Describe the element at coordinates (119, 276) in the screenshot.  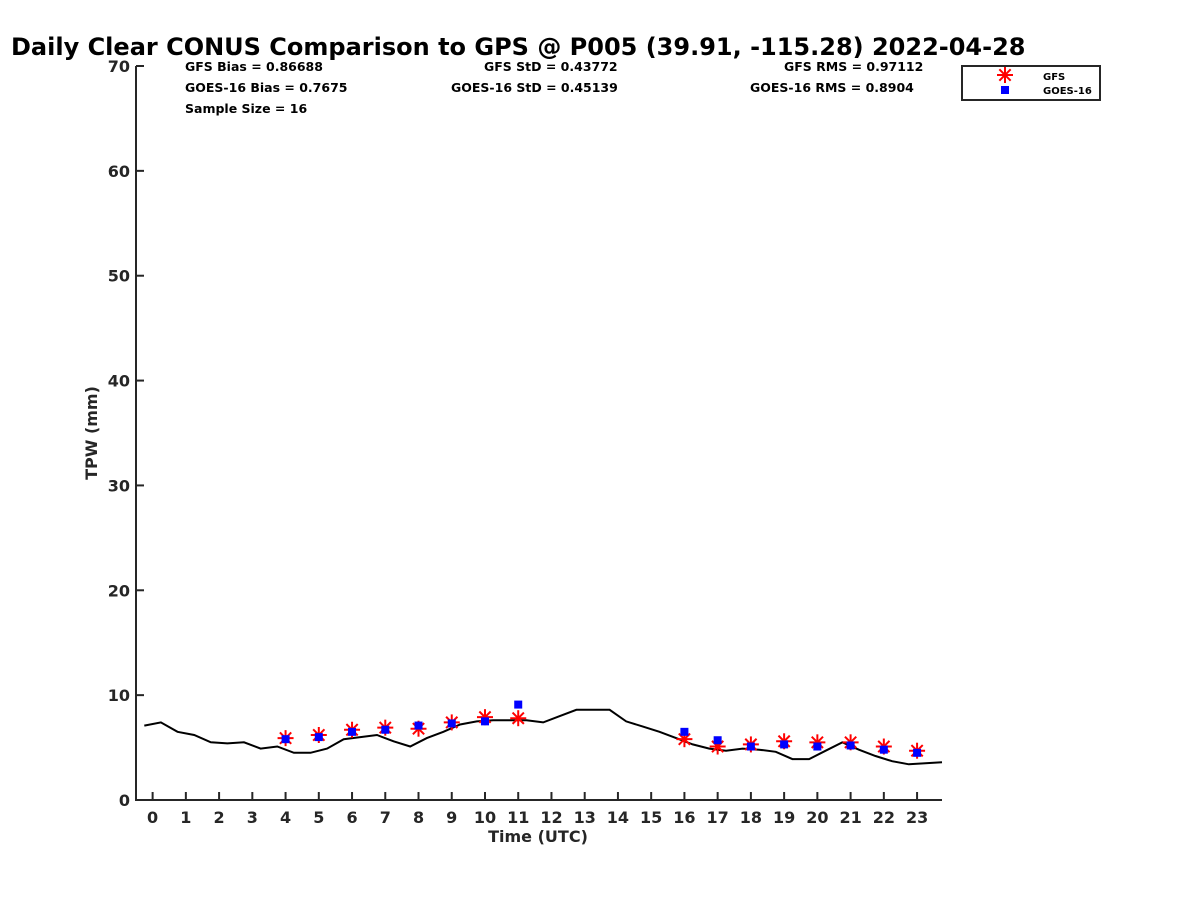
I see `y-tick-label: 50` at that location.